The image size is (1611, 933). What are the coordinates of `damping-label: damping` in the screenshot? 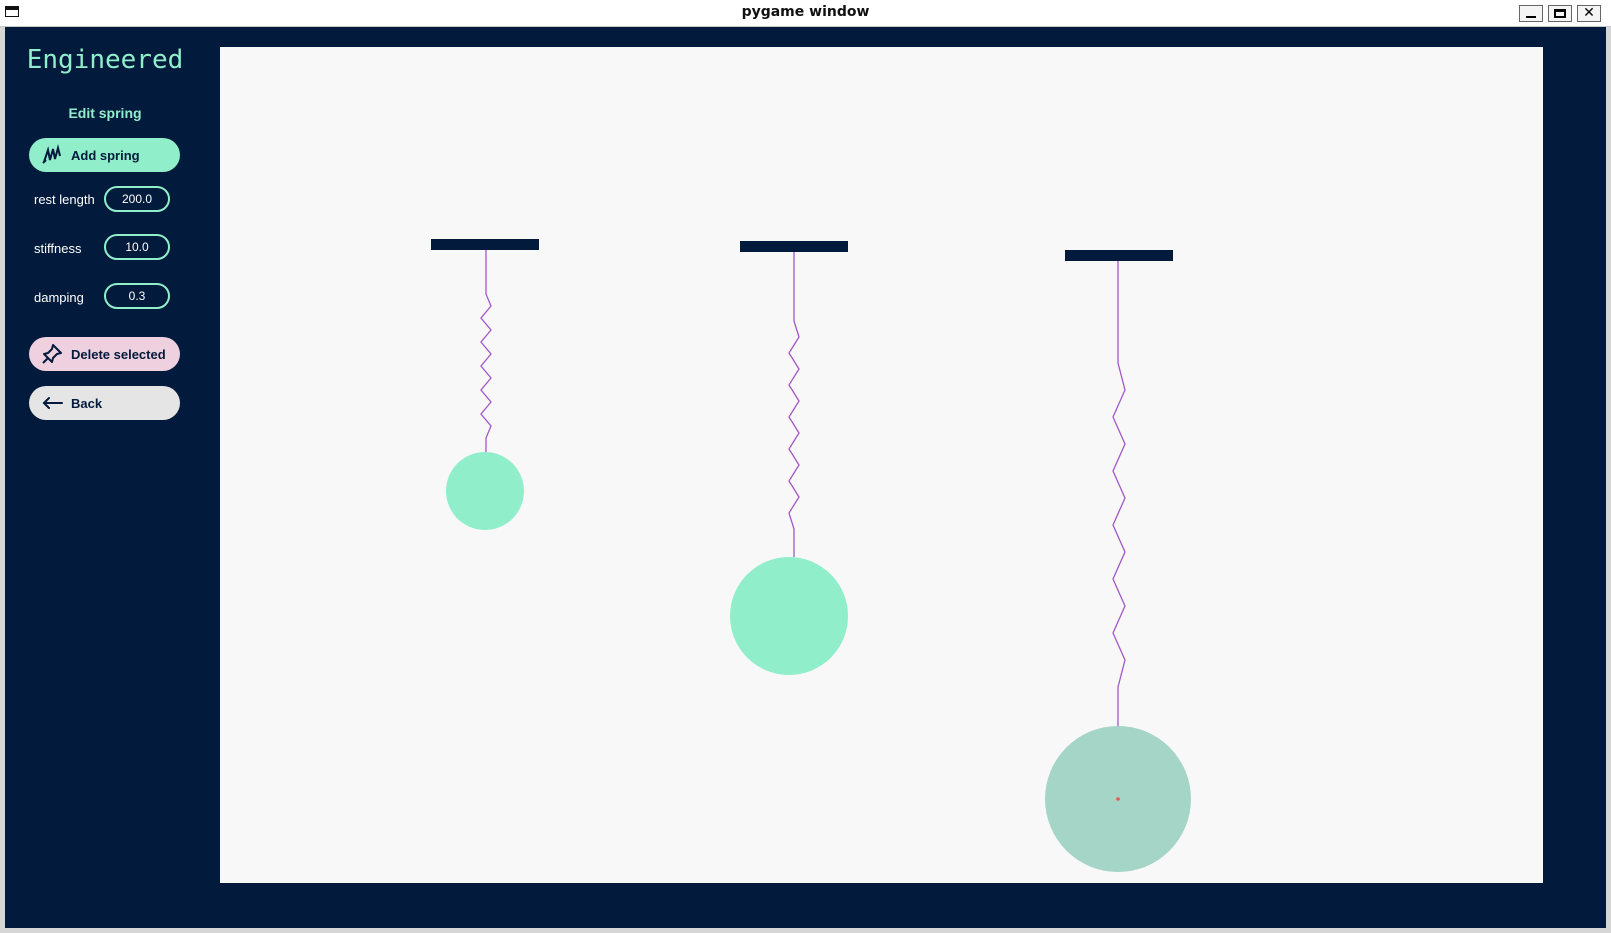 It's located at (59, 297).